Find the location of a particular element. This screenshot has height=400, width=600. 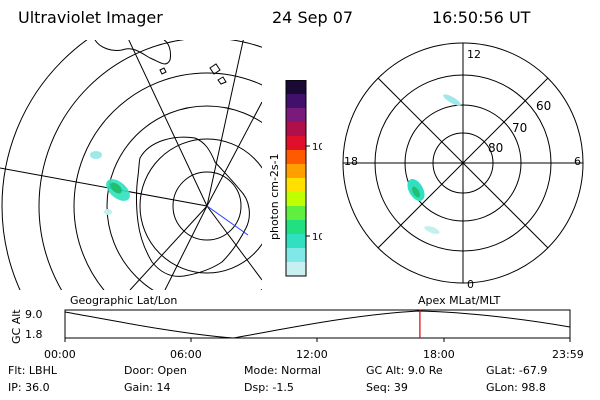

lat-label-60: 60 is located at coordinates (543, 106).